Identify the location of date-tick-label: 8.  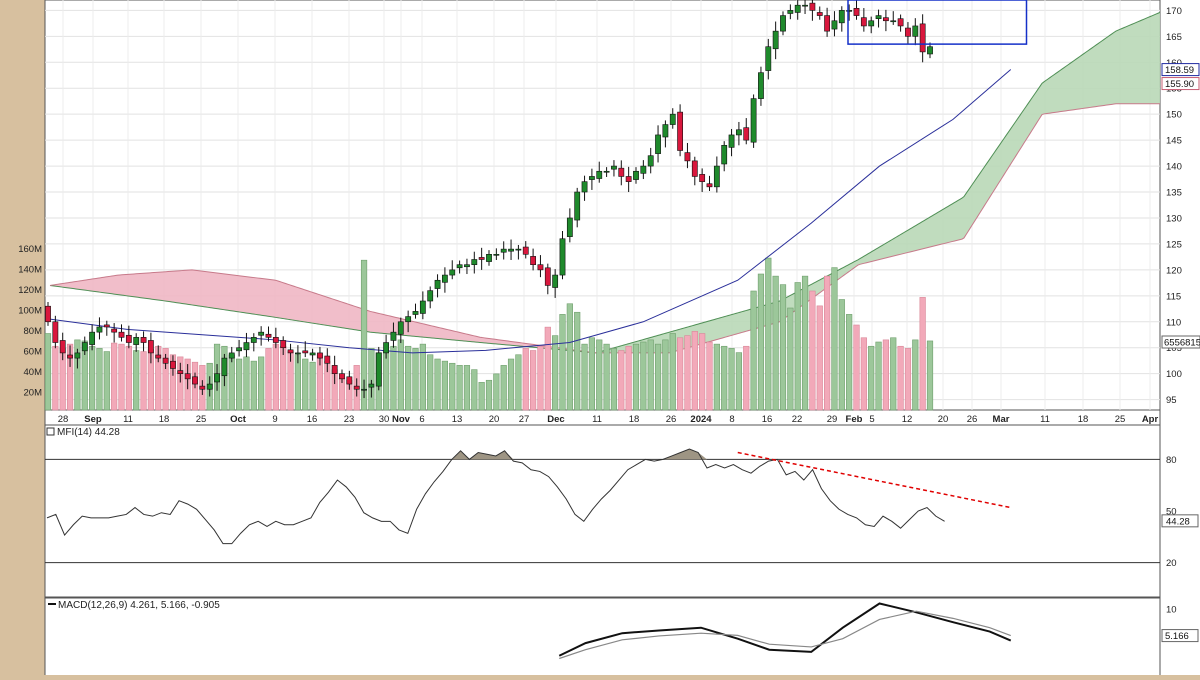
(731, 419).